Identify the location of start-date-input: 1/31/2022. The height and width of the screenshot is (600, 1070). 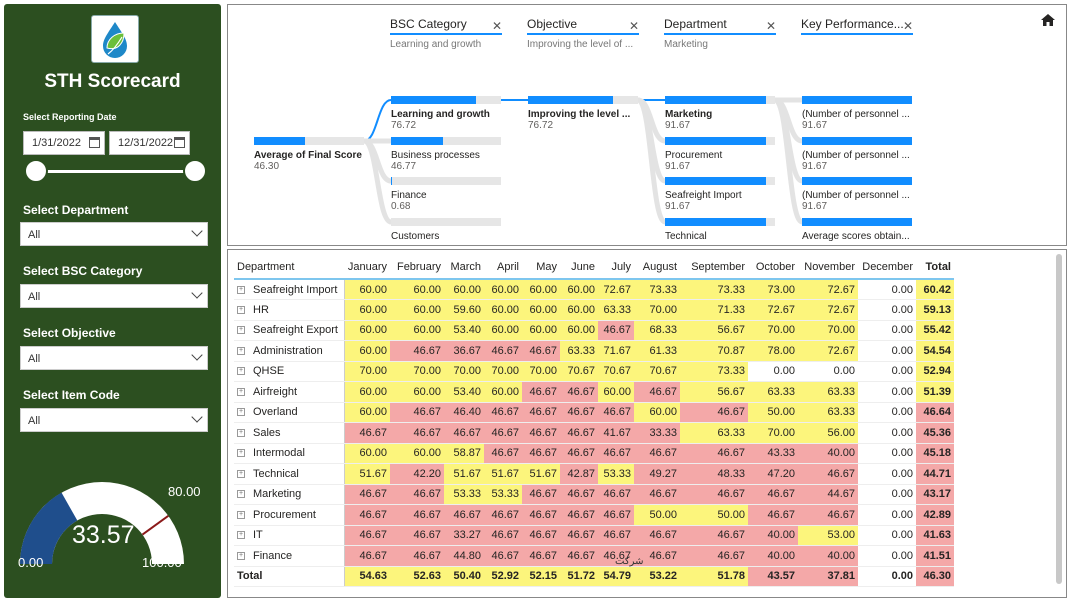
(64, 143).